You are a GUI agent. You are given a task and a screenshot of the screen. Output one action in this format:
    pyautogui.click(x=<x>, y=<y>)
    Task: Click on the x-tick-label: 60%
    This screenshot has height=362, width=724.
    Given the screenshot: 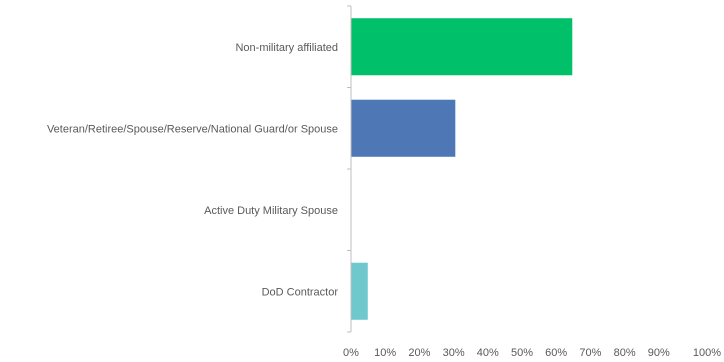 What is the action you would take?
    pyautogui.click(x=556, y=353)
    